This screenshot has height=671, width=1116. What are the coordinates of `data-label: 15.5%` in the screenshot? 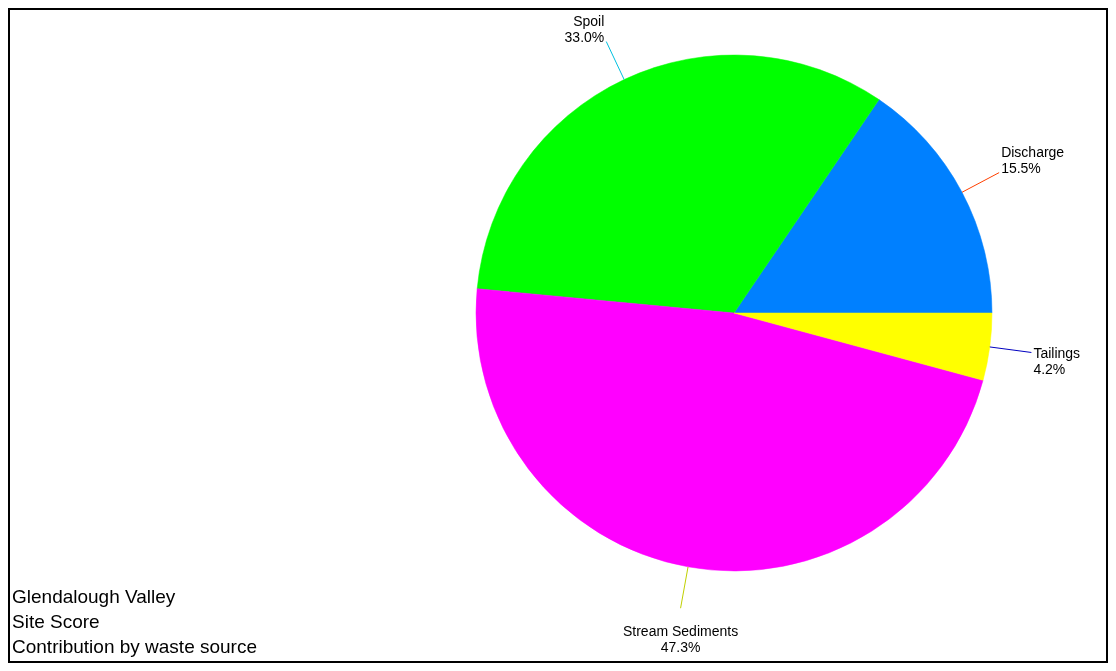 It's located at (1021, 167).